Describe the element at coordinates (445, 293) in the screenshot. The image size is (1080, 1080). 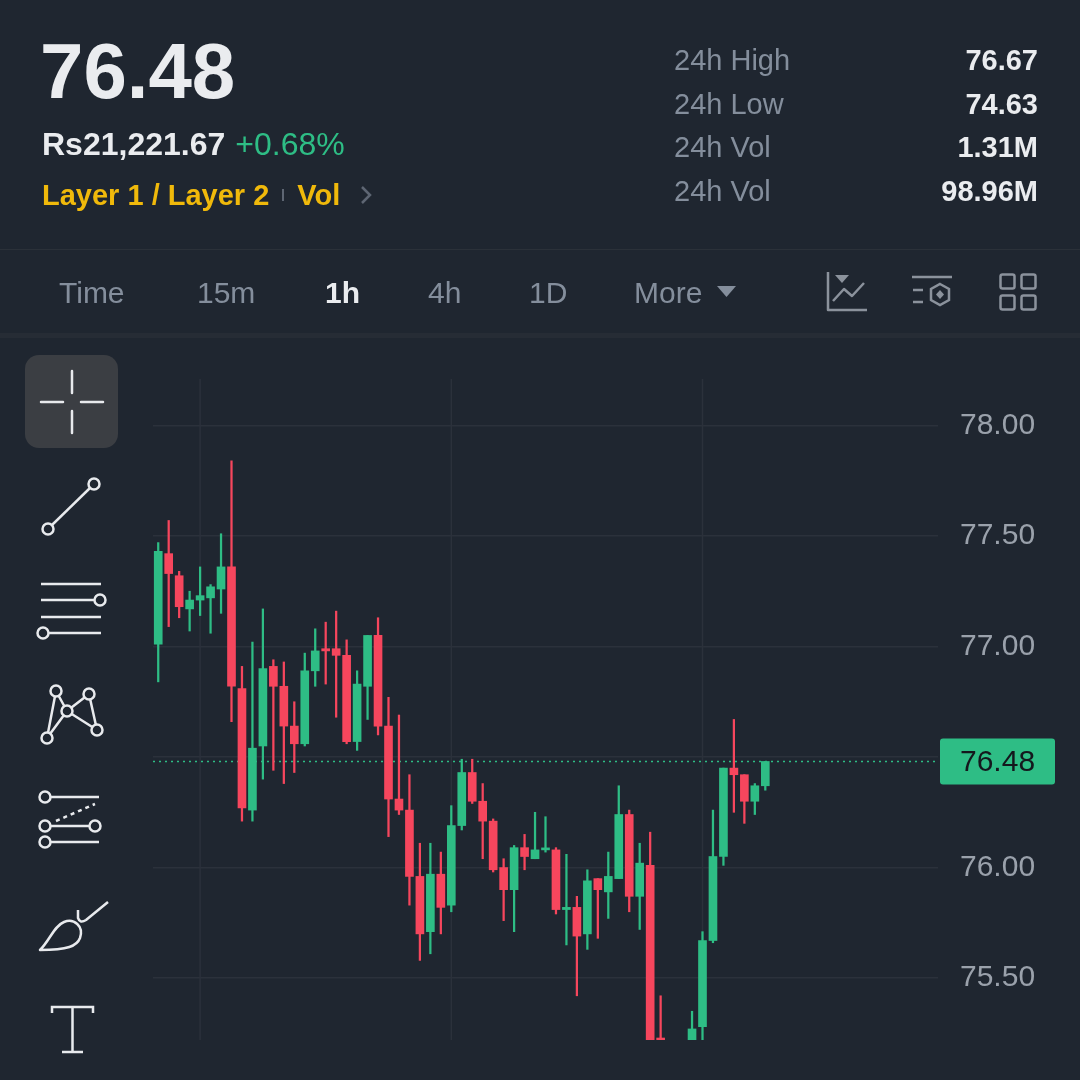
I see `text: 4h` at that location.